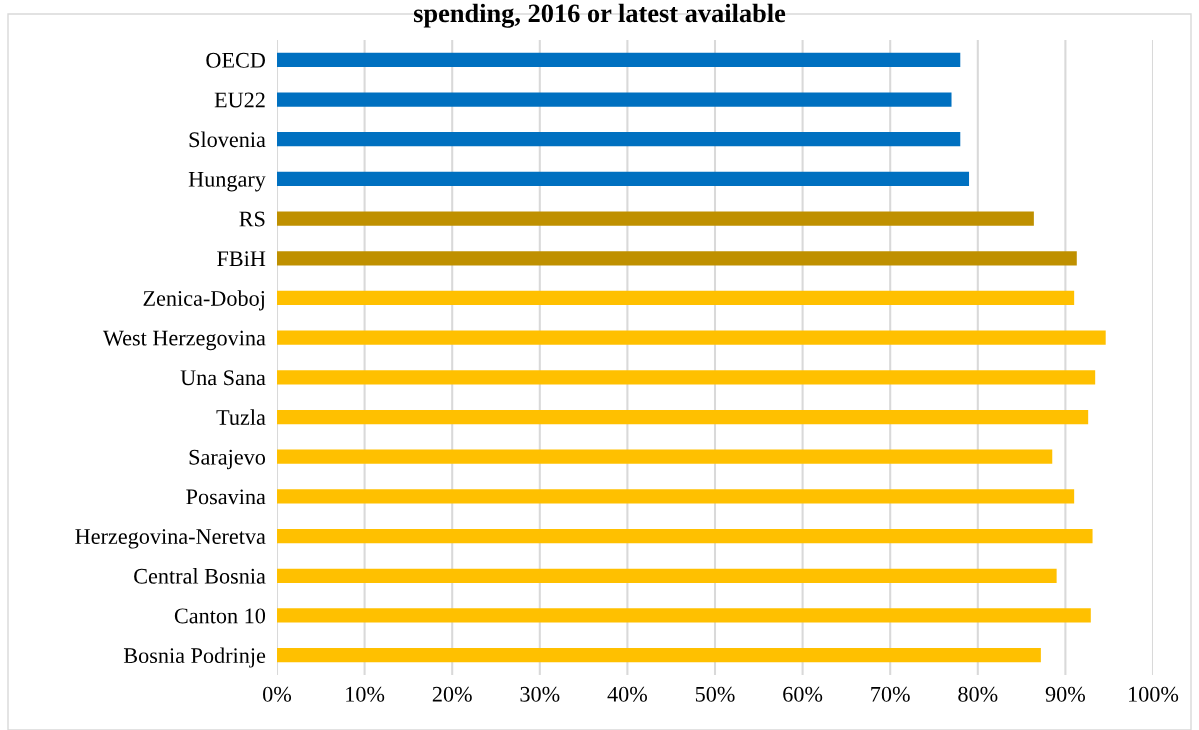  What do you see at coordinates (227, 182) in the screenshot?
I see `y-tick-label: Hungary` at bounding box center [227, 182].